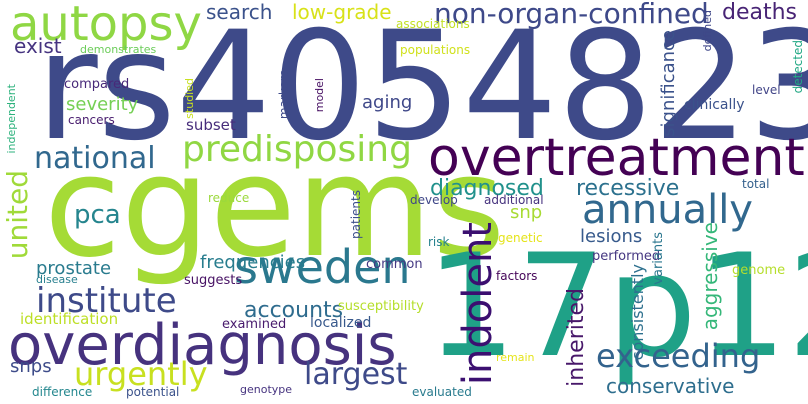 The image size is (808, 404). I want to click on word-level: level, so click(766, 90).